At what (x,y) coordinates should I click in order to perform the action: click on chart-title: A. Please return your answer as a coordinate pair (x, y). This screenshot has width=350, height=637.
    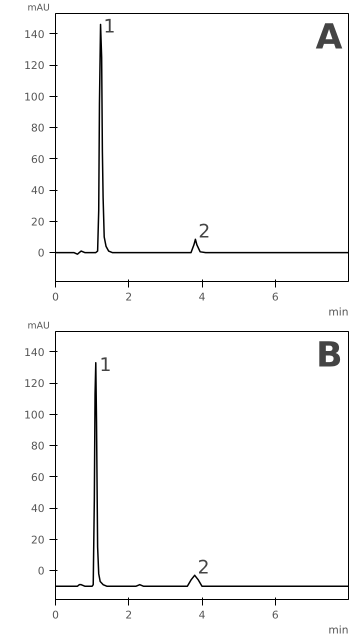
    Looking at the image, I should click on (329, 38).